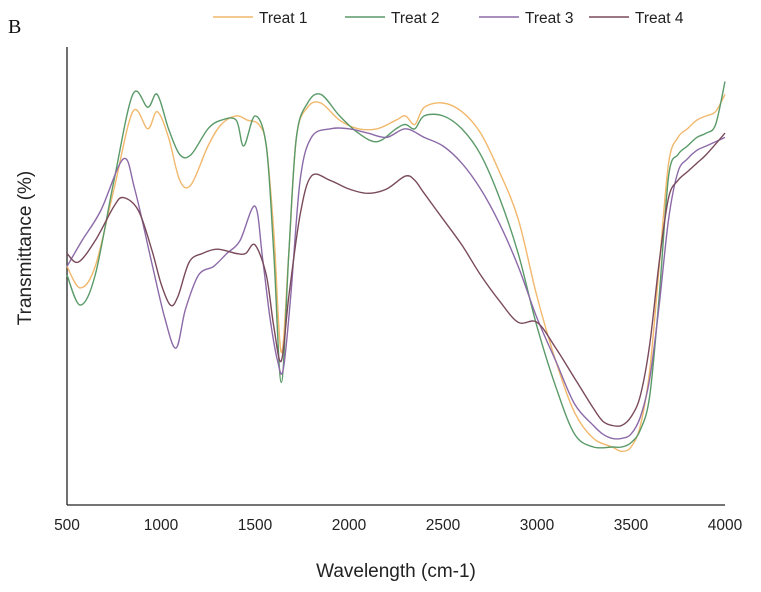 This screenshot has width=761, height=592. Describe the element at coordinates (725, 525) in the screenshot. I see `x-tick-label: 4000` at that location.